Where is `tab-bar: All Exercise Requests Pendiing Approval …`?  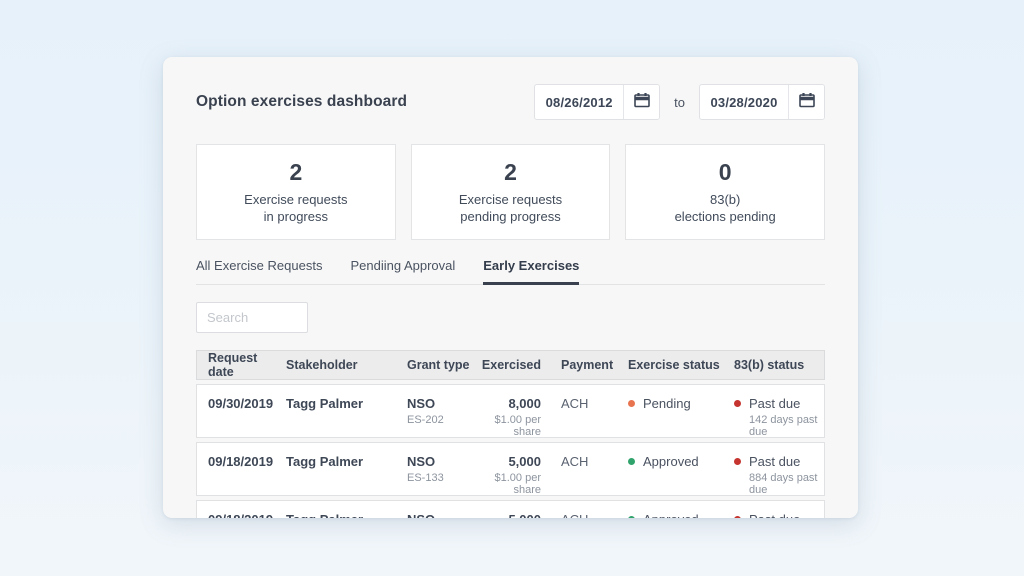
tab-bar: All Exercise Requests Pendiing Approval … is located at coordinates (510, 271).